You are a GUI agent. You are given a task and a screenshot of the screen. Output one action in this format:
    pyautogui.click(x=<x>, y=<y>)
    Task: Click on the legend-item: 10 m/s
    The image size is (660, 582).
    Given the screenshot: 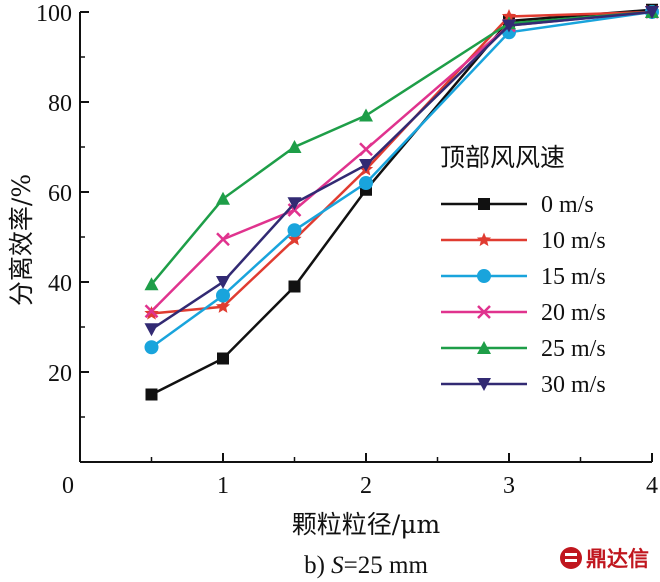 What is the action you would take?
    pyautogui.click(x=523, y=241)
    